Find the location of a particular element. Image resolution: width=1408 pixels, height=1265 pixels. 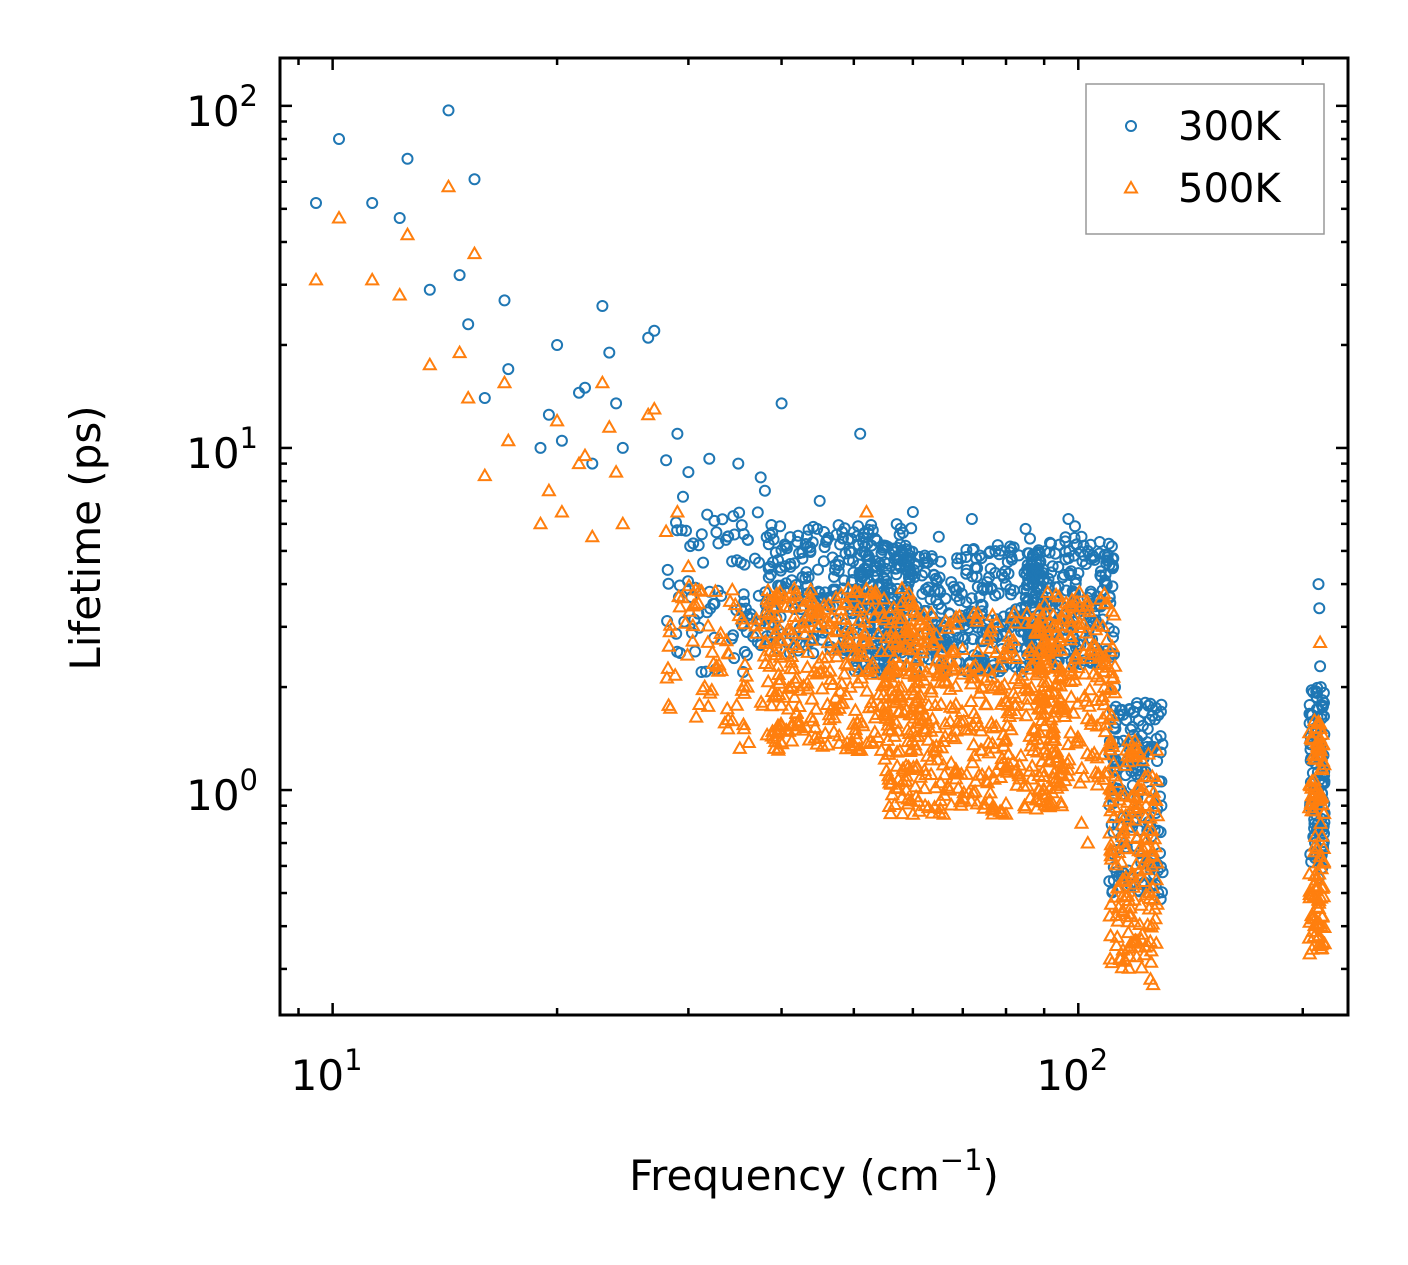

legend-box is located at coordinates (1205, 159).